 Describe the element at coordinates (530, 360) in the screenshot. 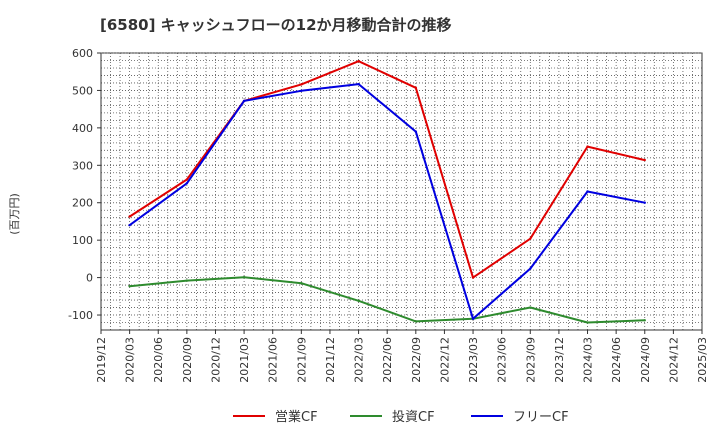

I see `x-tick-label: 2023/09` at that location.